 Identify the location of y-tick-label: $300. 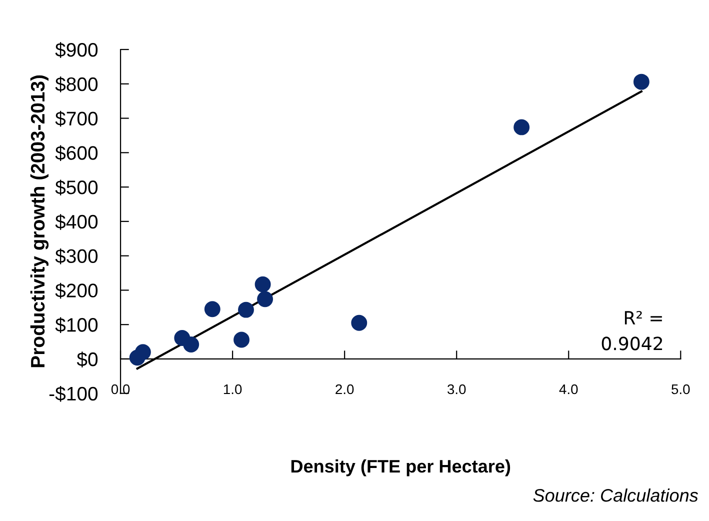
(76, 256).